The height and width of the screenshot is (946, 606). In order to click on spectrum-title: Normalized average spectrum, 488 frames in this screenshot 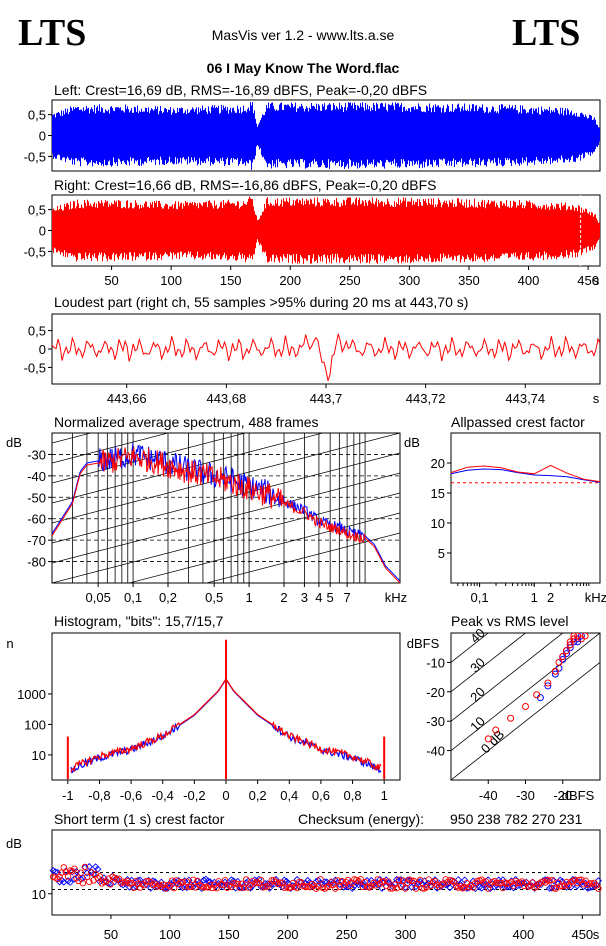, I will do `click(186, 422)`.